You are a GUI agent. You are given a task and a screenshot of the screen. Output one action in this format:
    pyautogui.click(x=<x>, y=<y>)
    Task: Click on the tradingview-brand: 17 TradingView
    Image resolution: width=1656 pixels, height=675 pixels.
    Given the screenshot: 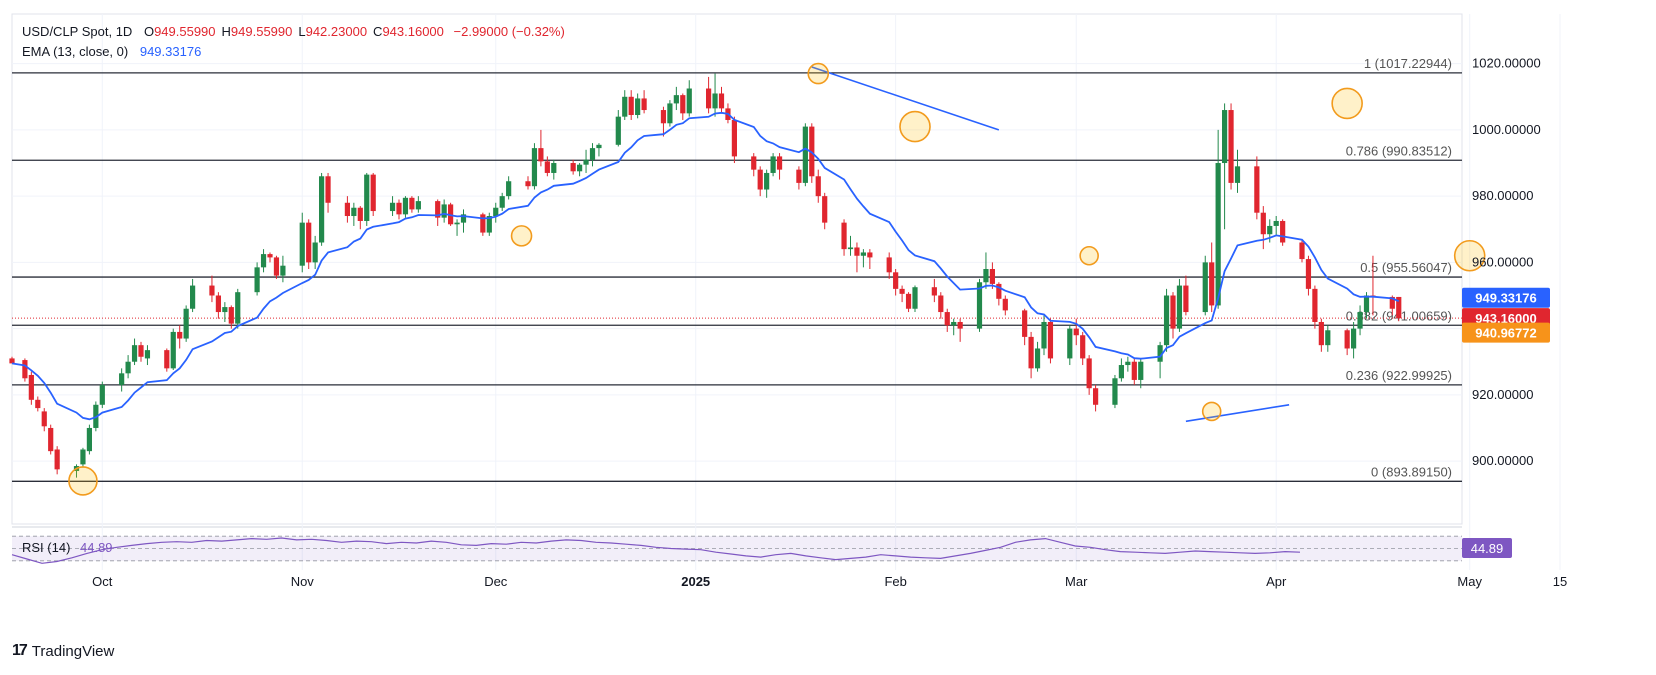 What is the action you would take?
    pyautogui.click(x=63, y=651)
    